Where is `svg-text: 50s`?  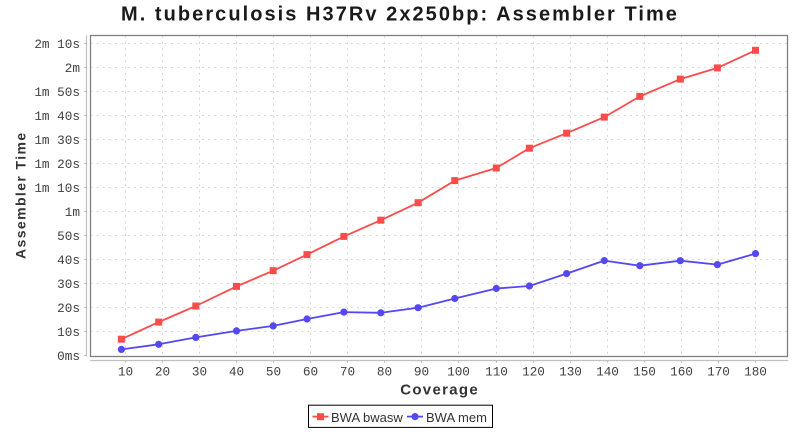
svg-text: 50s is located at coordinates (68, 236).